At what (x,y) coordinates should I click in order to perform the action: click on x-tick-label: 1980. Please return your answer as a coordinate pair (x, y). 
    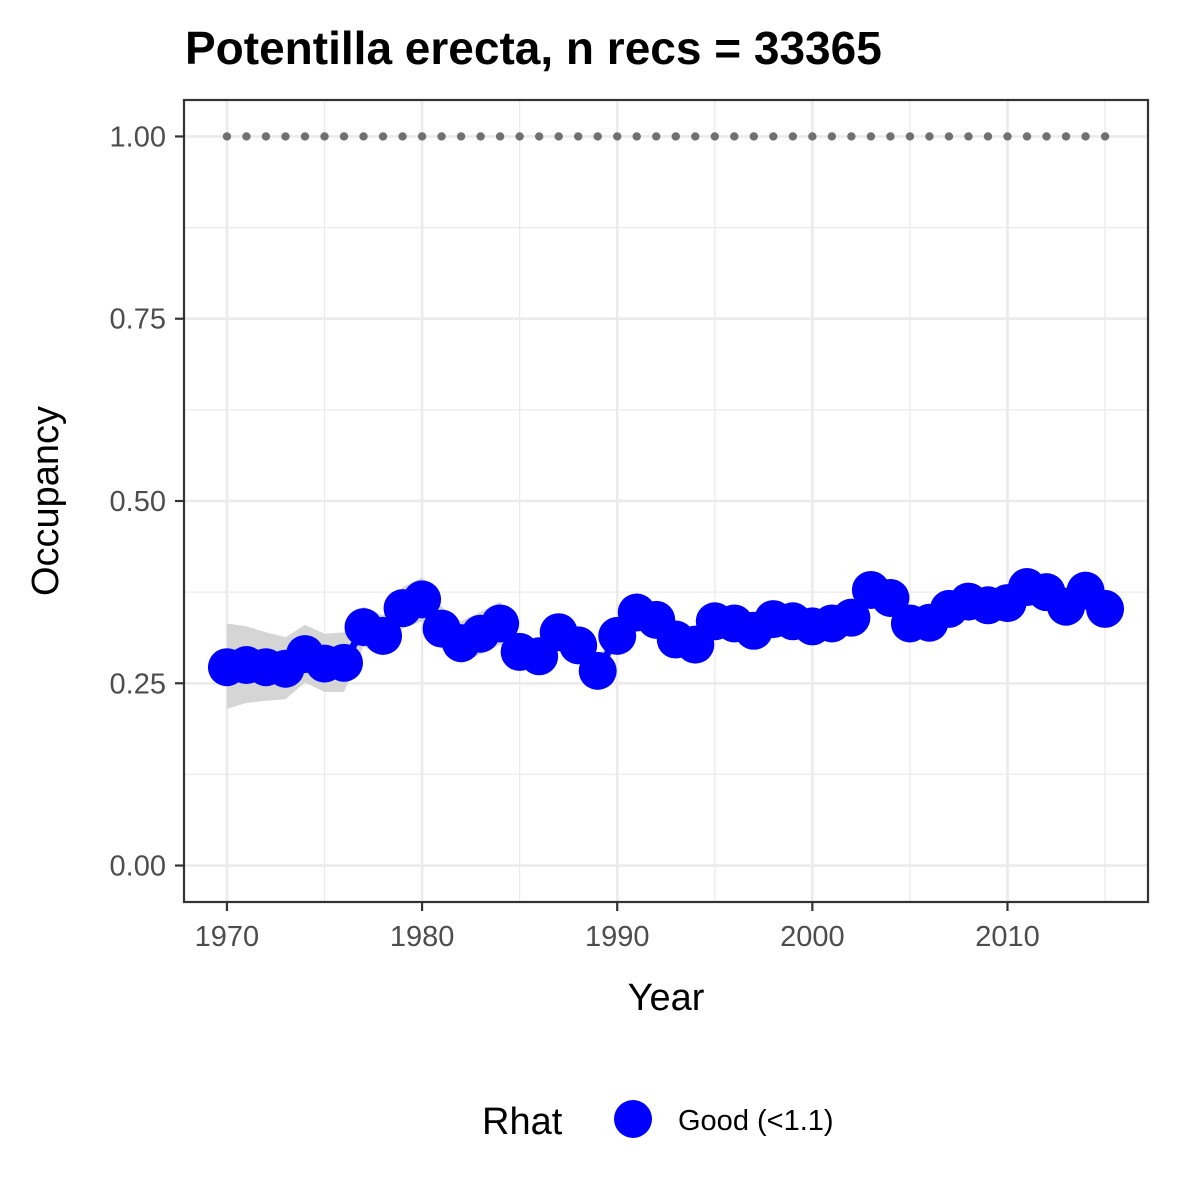
    Looking at the image, I should click on (422, 937).